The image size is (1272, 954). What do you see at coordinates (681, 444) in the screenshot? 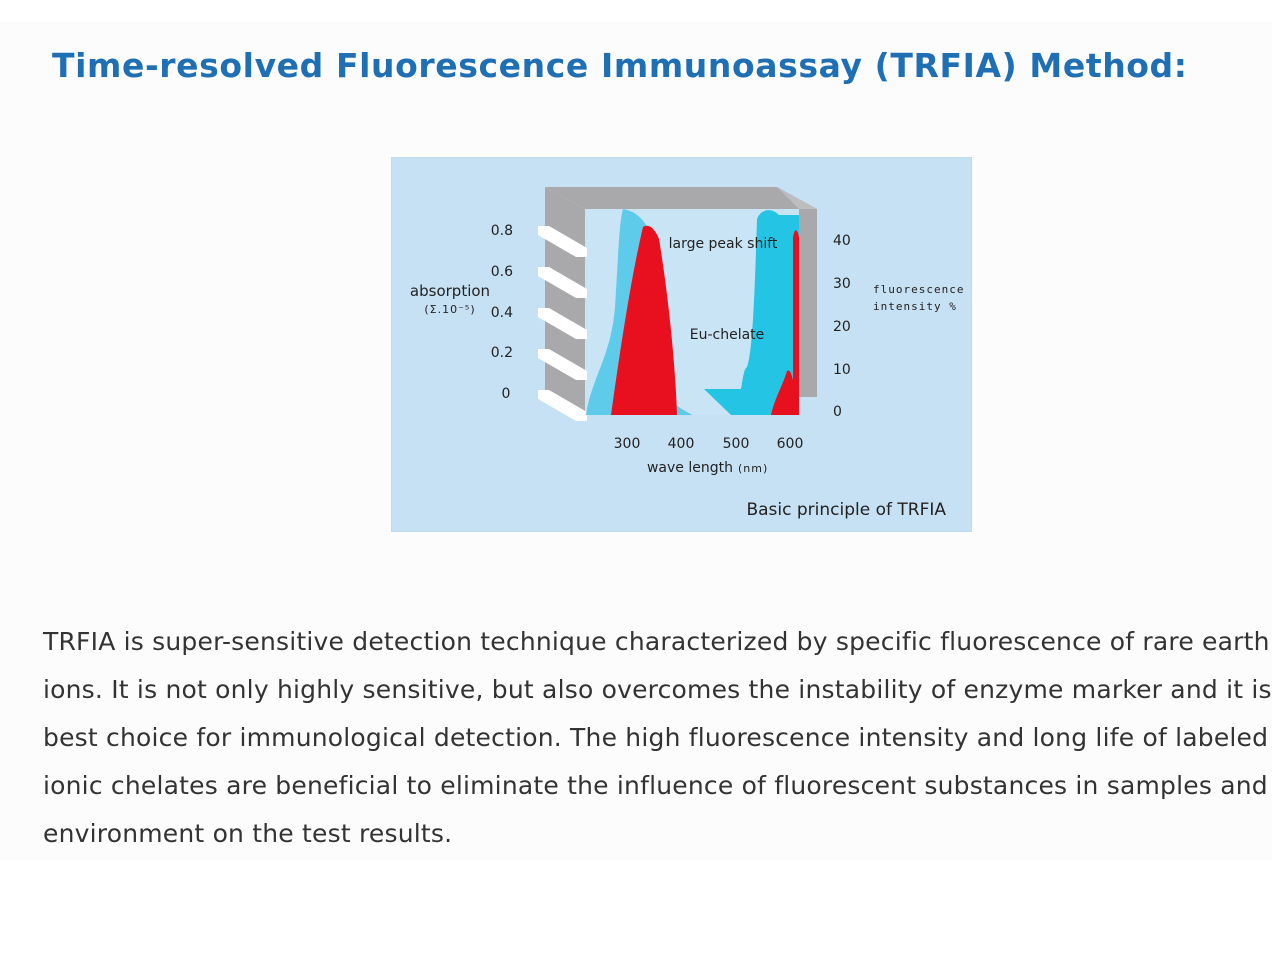
I see `x-axis-tick: 400` at bounding box center [681, 444].